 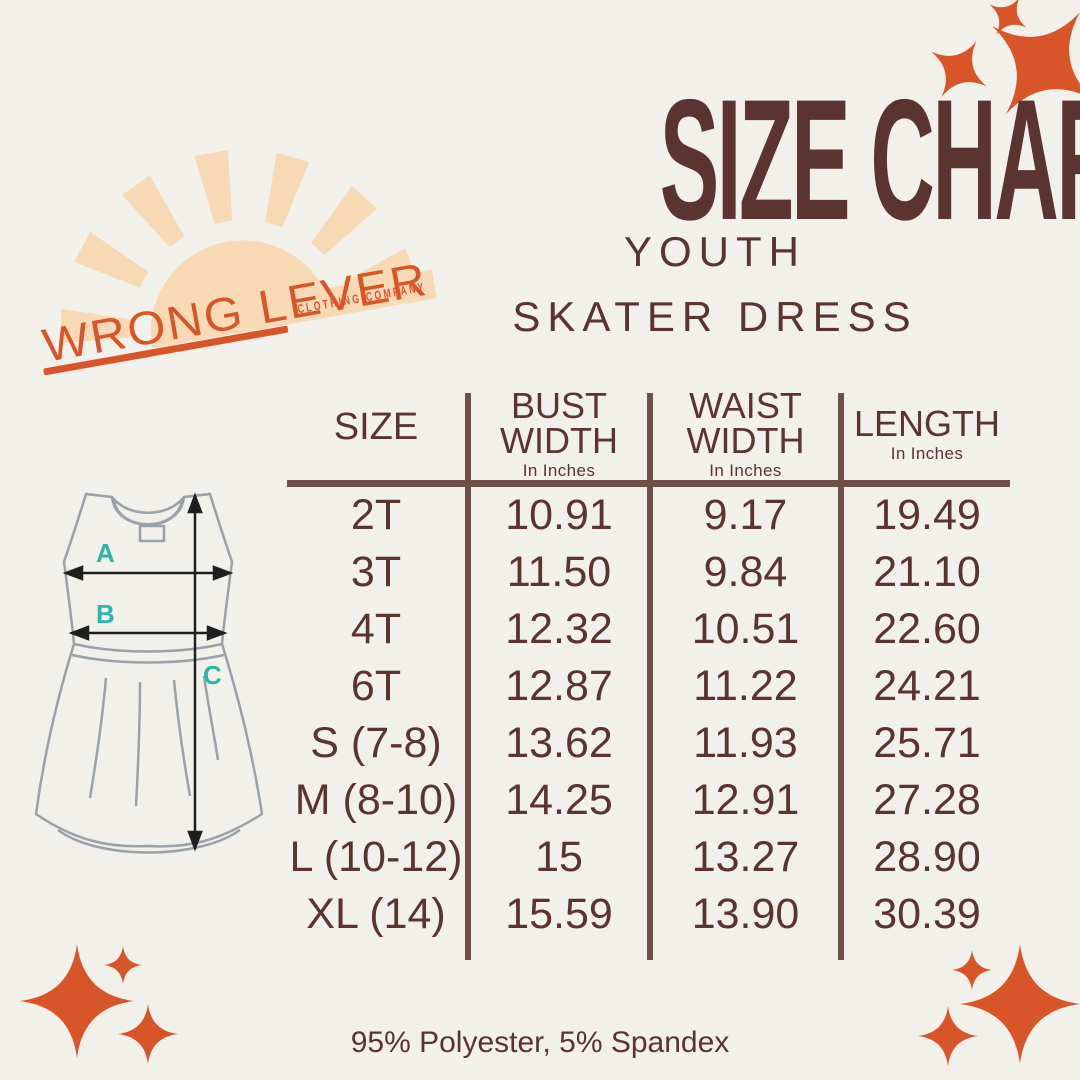 I want to click on column-header-bust: BUST WIDTH In Inches, so click(x=556, y=437).